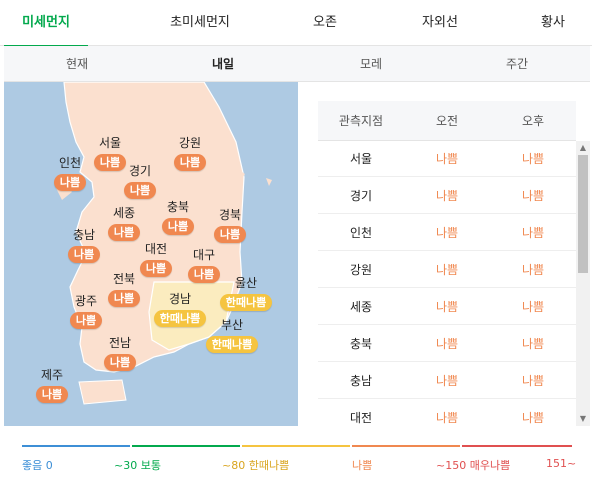 This screenshot has width=592, height=484. I want to click on table-row: 경기 나쁨 나쁨, so click(447, 196).